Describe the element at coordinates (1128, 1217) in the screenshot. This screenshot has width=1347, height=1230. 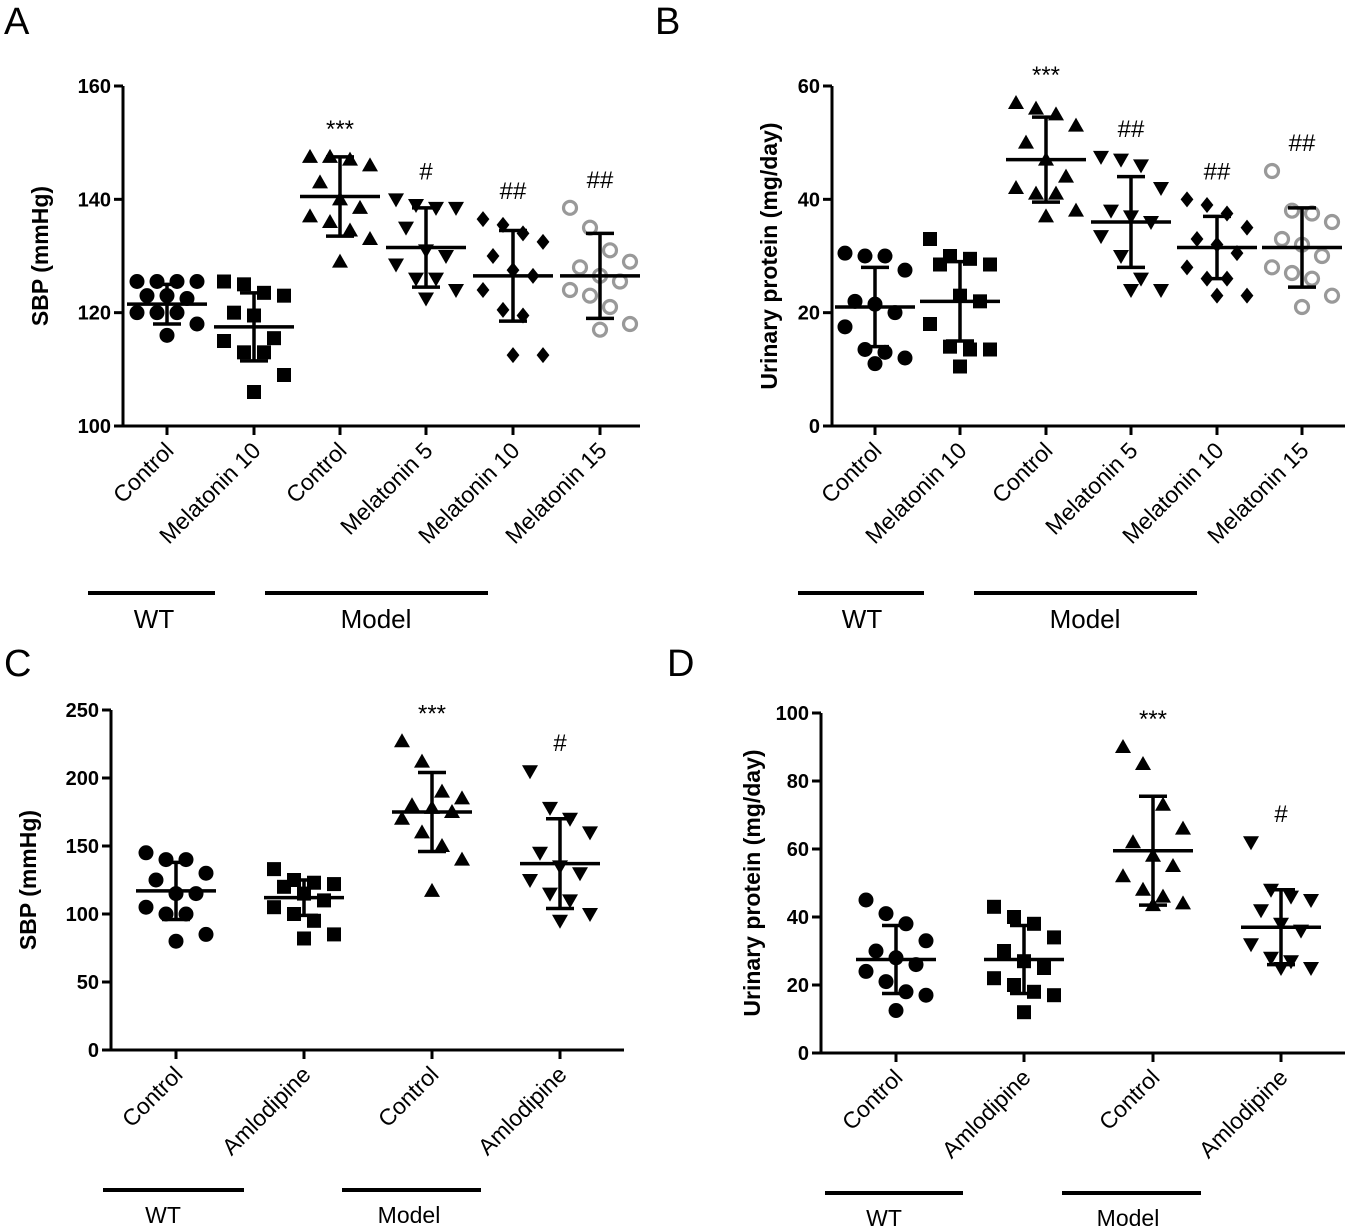
I see `group-label-d: Model` at that location.